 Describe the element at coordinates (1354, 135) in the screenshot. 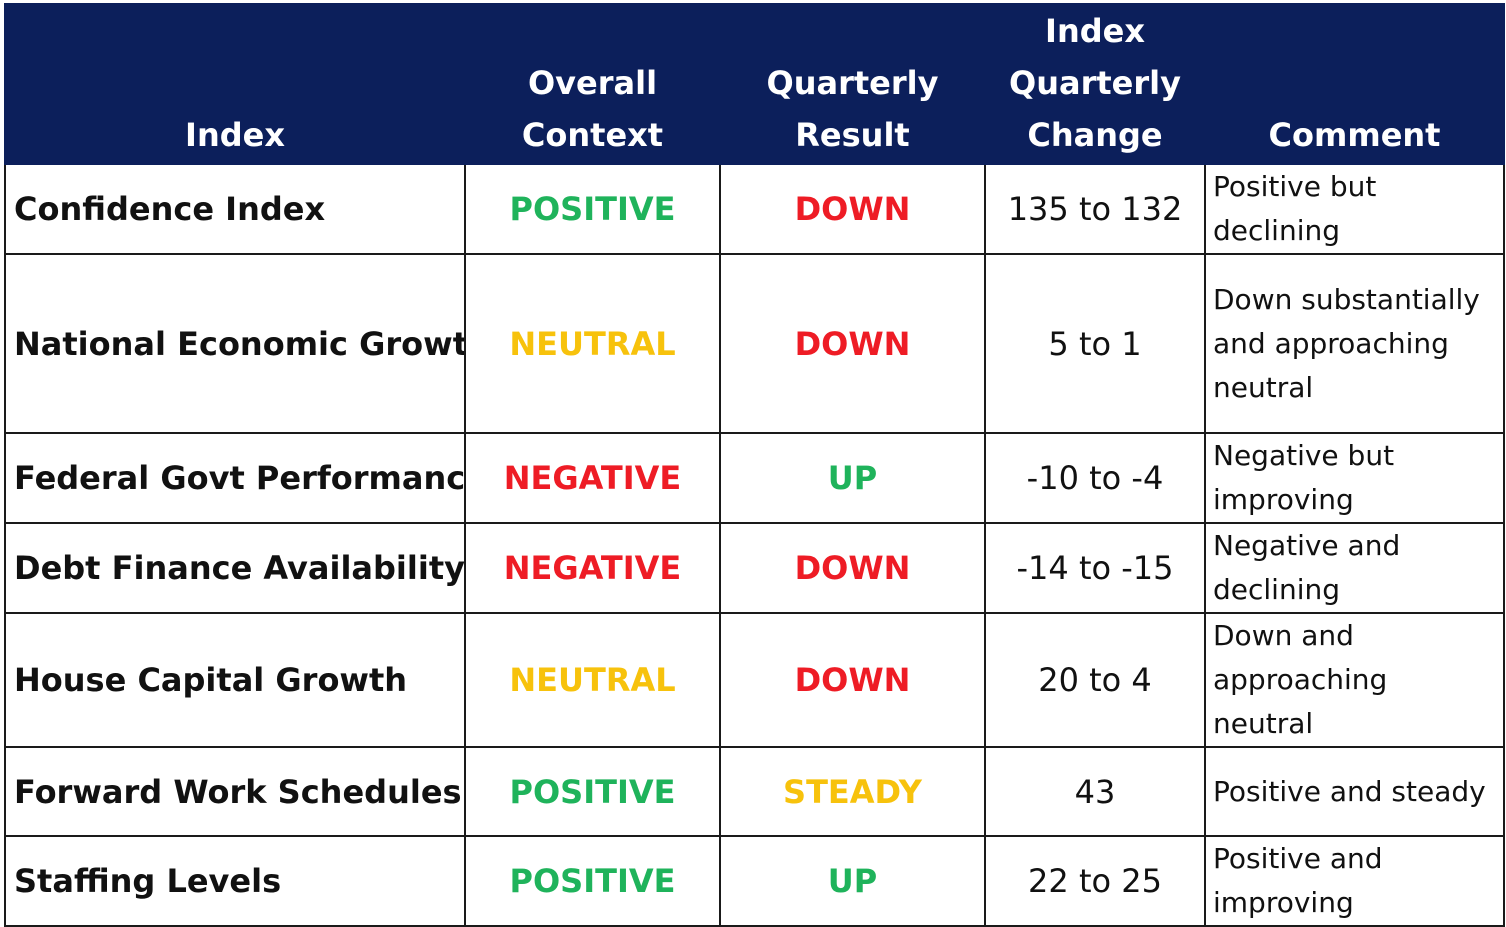

I see `header-comment-line: Comment` at that location.